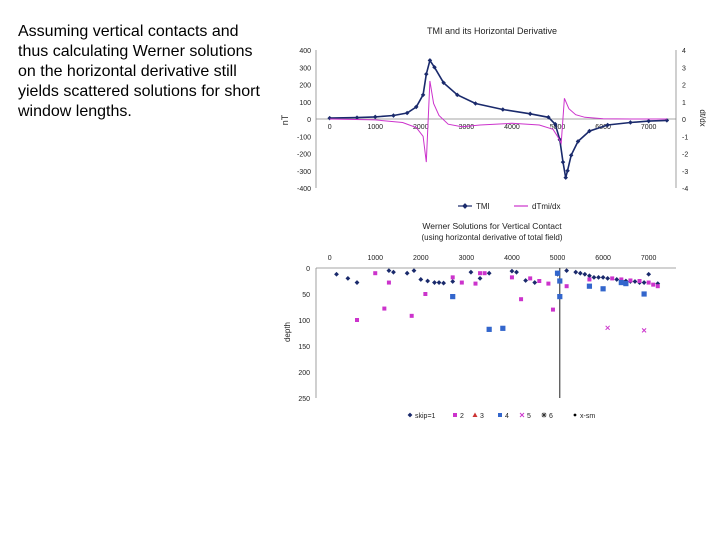  Describe the element at coordinates (546, 206) in the screenshot. I see `legend-derivative: dTmi/dx` at that location.